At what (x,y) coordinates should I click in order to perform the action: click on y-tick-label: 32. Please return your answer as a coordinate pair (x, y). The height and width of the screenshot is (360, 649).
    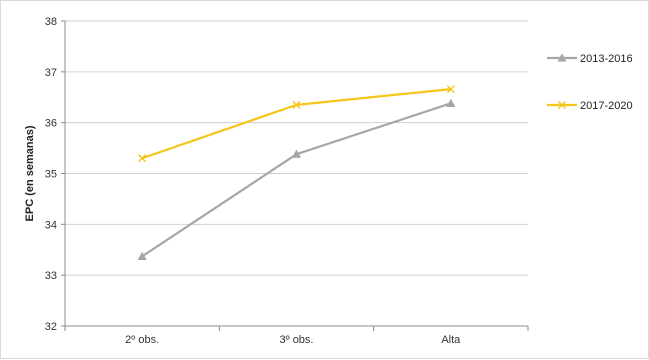
    Looking at the image, I should click on (51, 327).